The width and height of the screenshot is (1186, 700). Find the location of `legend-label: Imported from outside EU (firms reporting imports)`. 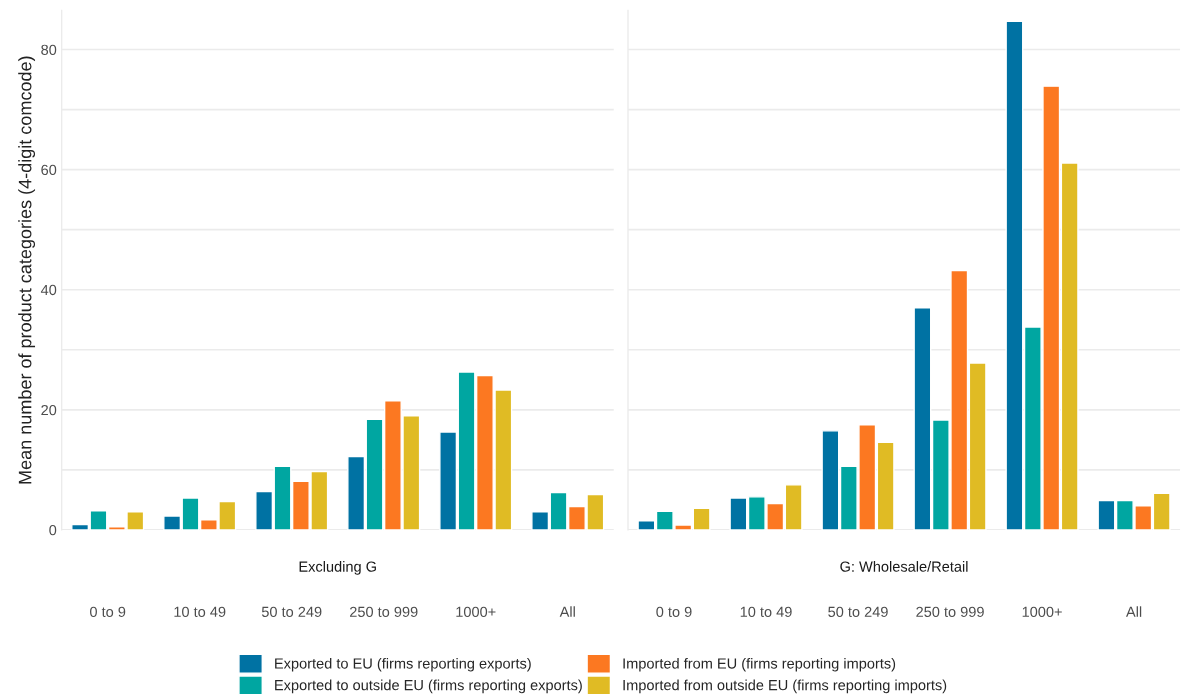

legend-label: Imported from outside EU (firms reporting imports) is located at coordinates (785, 686).